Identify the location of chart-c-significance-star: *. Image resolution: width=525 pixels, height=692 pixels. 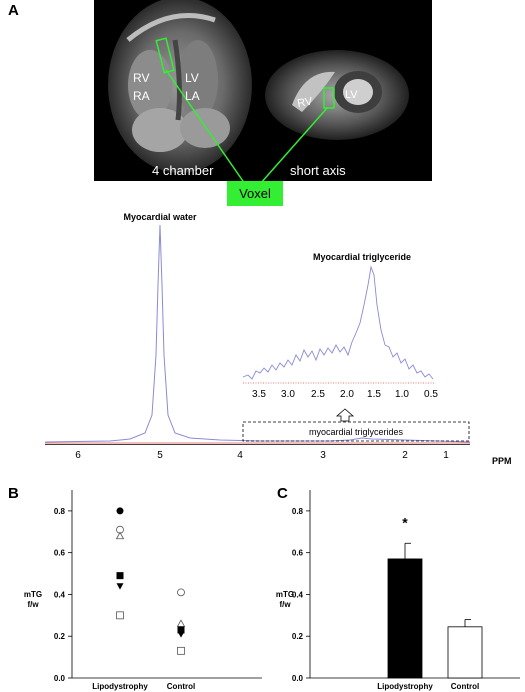
(405, 522).